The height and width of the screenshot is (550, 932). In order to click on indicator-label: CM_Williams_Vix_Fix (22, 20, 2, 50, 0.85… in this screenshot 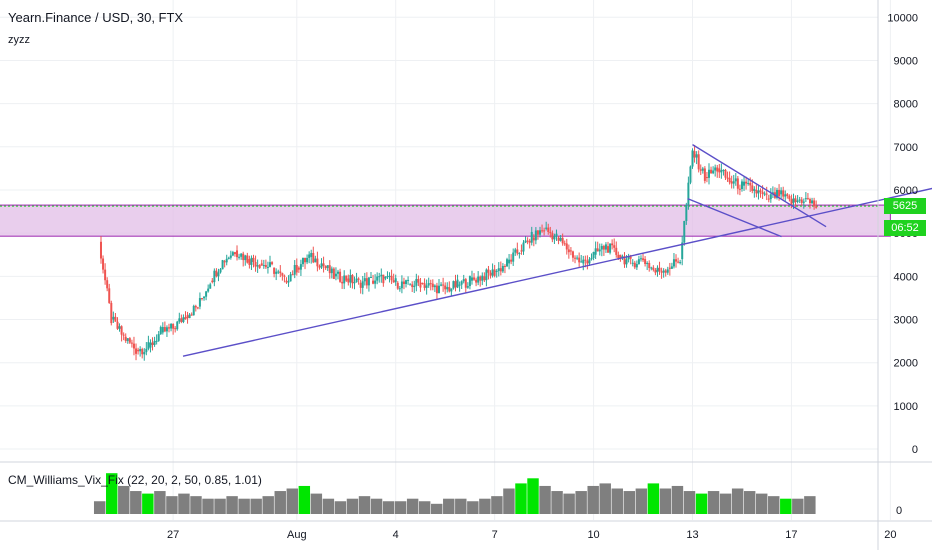, I will do `click(135, 480)`.